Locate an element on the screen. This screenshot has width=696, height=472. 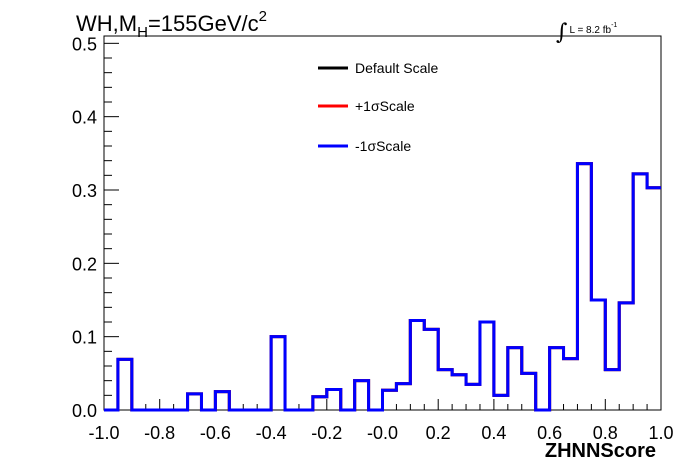
x-tick-label: -0.2 is located at coordinates (326, 433).